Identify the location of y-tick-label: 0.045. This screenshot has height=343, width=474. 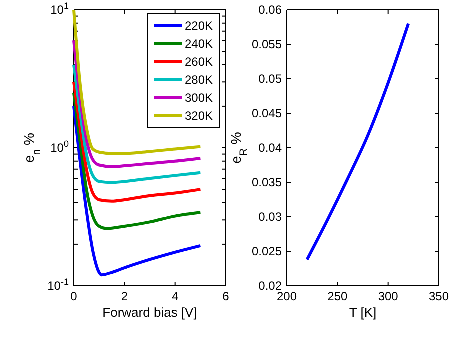
(267, 113).